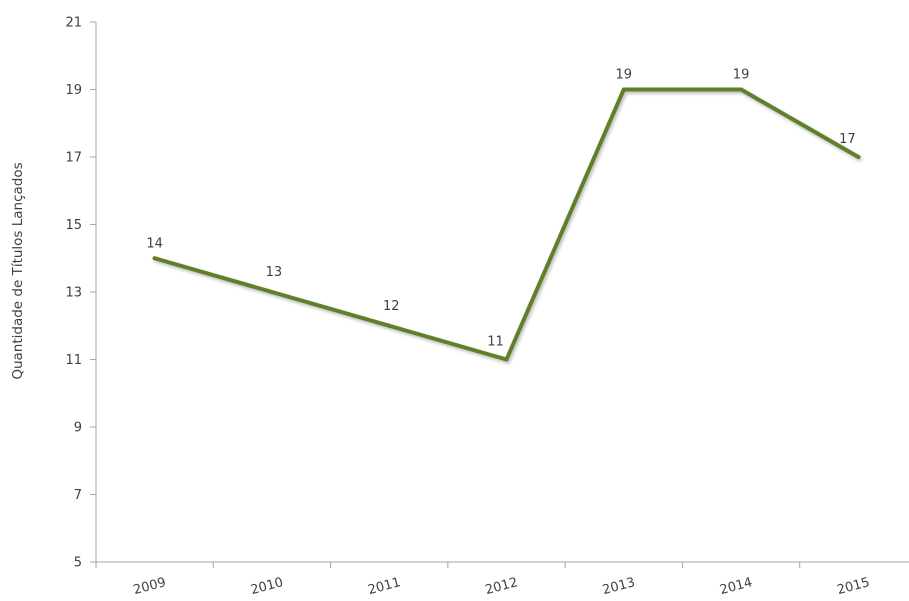 The width and height of the screenshot is (909, 601). Describe the element at coordinates (73, 225) in the screenshot. I see `y-tick-label: 15` at that location.